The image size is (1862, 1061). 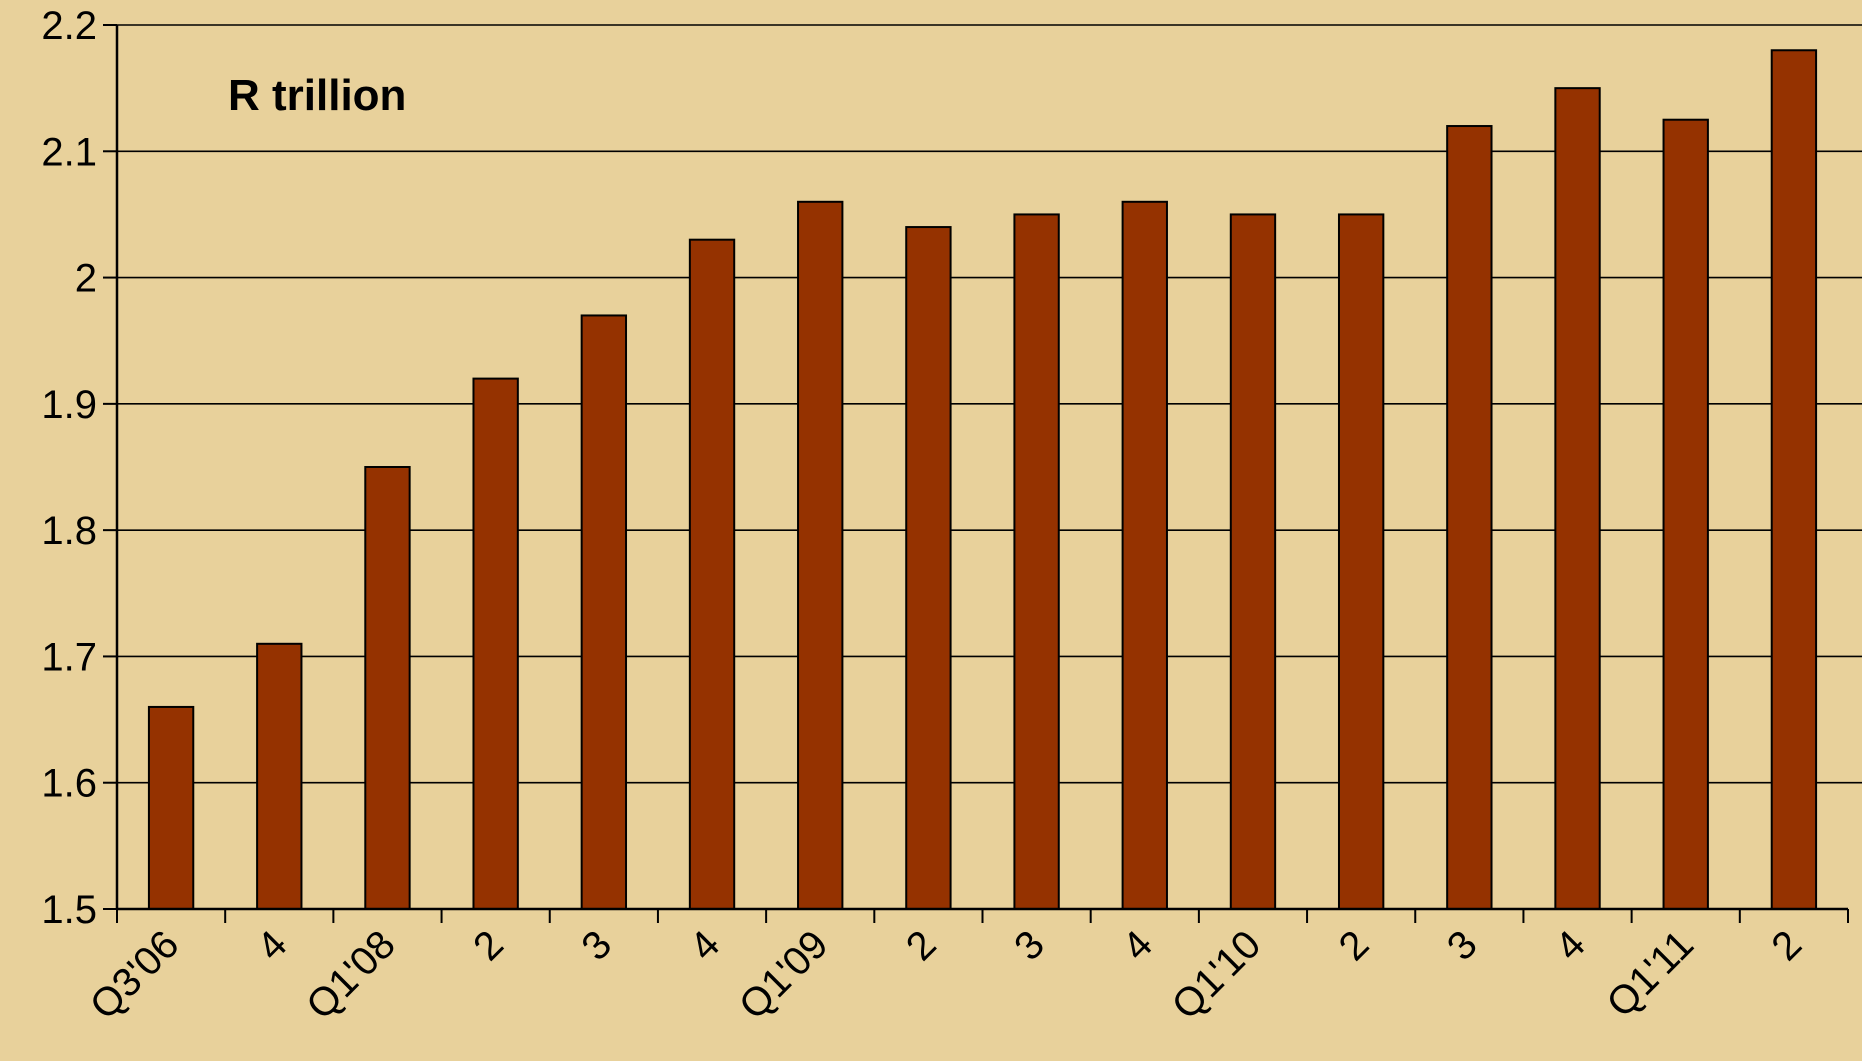 I want to click on y-tick-label: 1.8, so click(x=69, y=531).